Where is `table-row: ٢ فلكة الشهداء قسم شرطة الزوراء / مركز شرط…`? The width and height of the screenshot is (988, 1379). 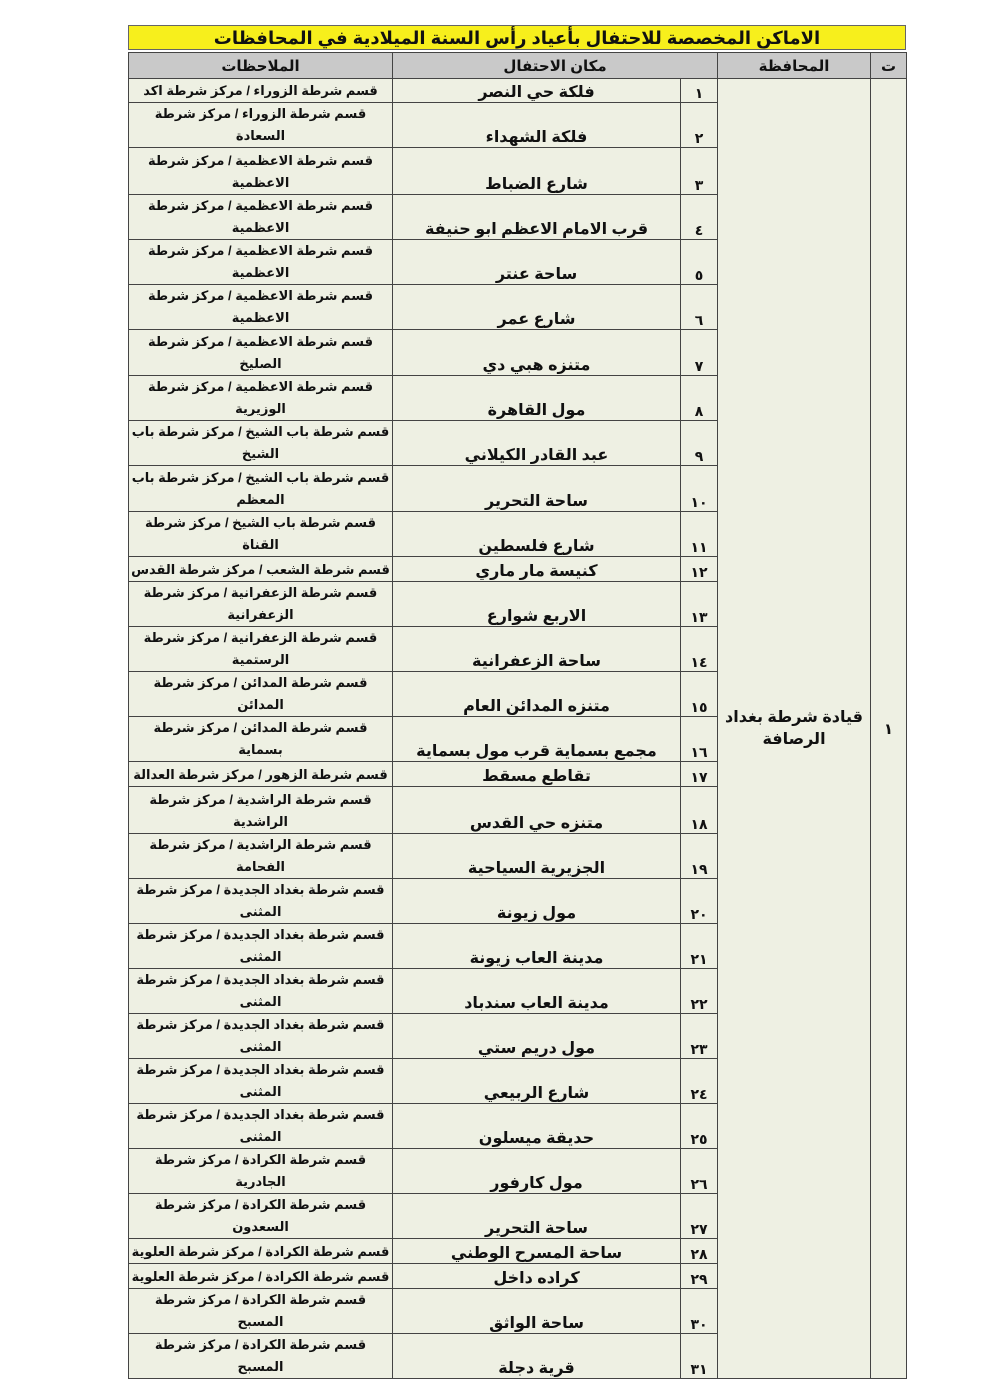
table-row: ٢ فلكة الشهداء قسم شرطة الزوراء / مركز شرط… is located at coordinates (517, 125).